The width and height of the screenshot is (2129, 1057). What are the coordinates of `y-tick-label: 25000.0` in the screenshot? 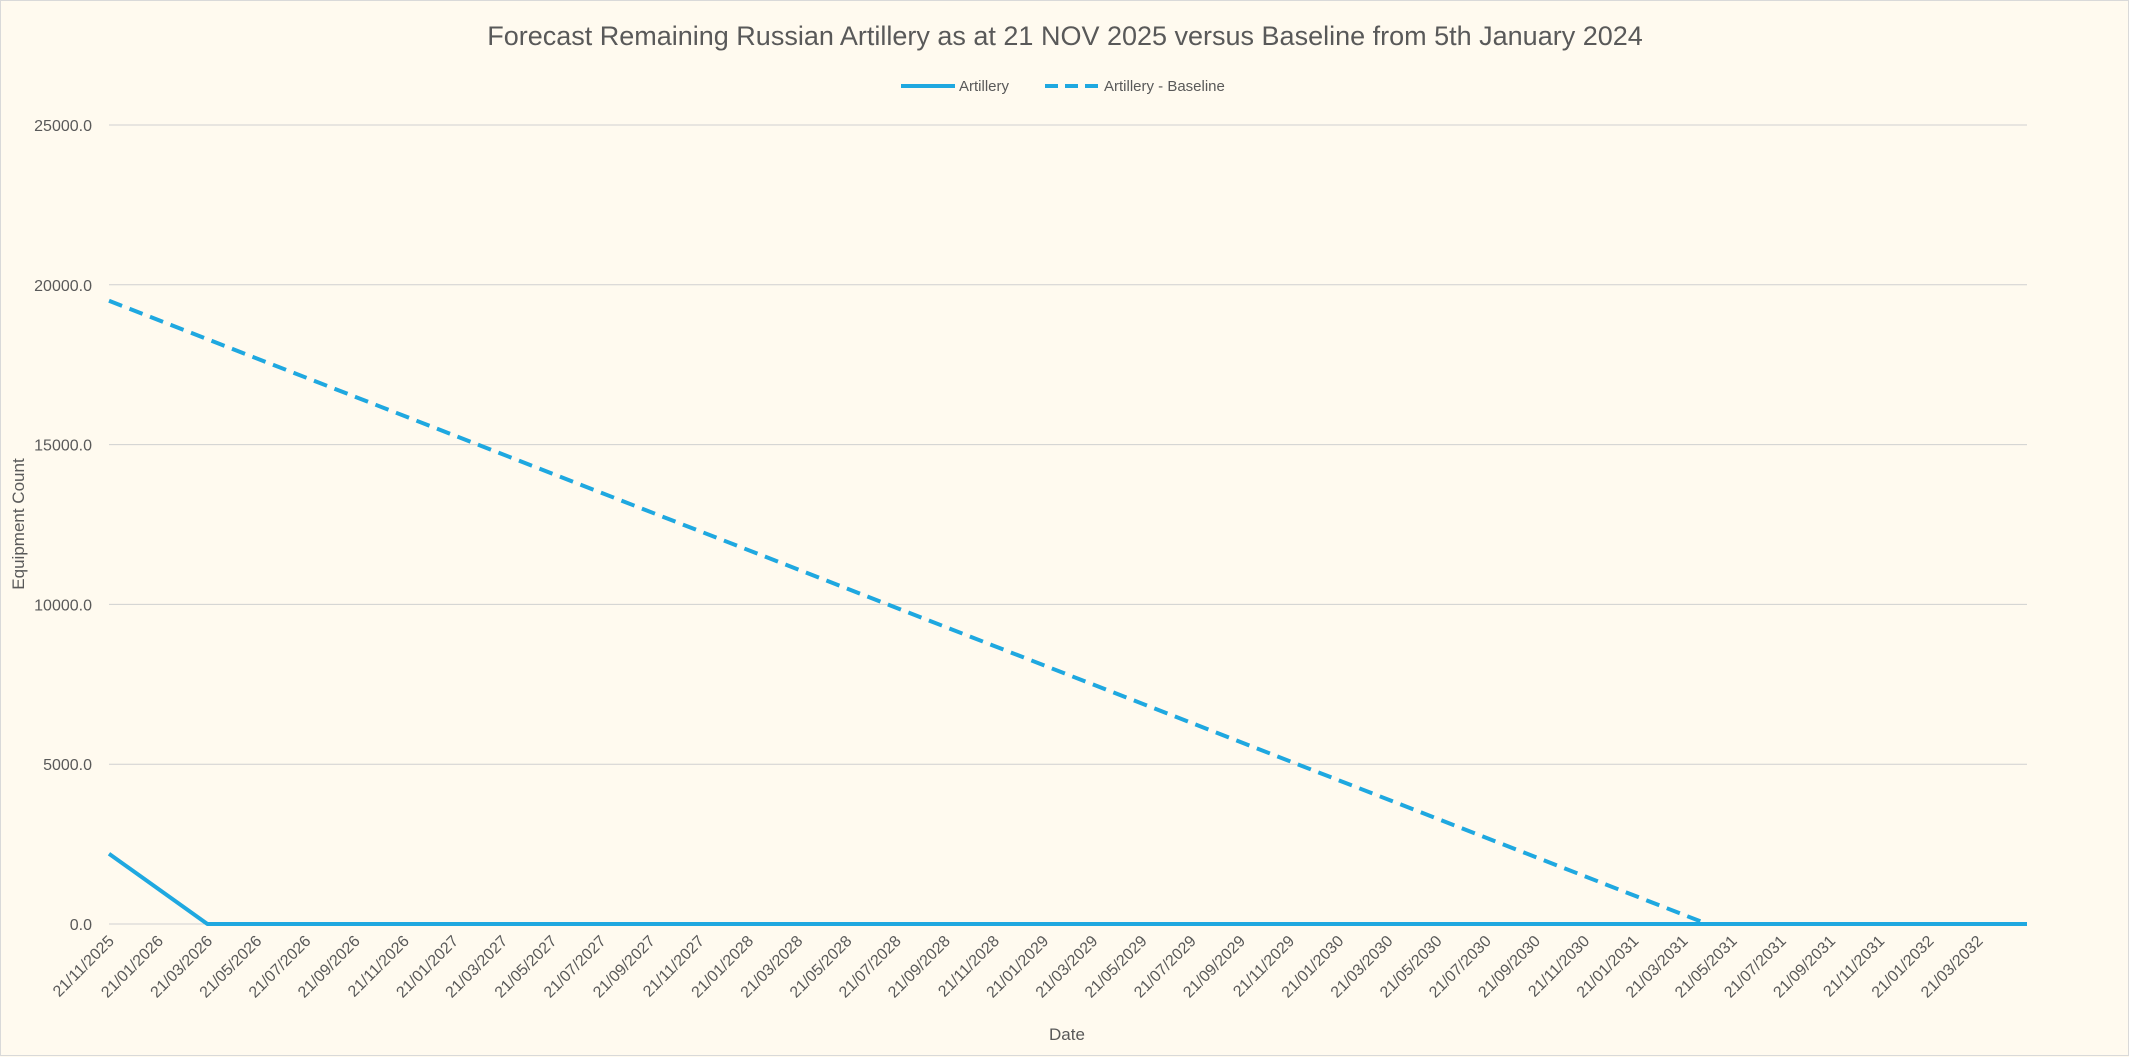 It's located at (63, 126).